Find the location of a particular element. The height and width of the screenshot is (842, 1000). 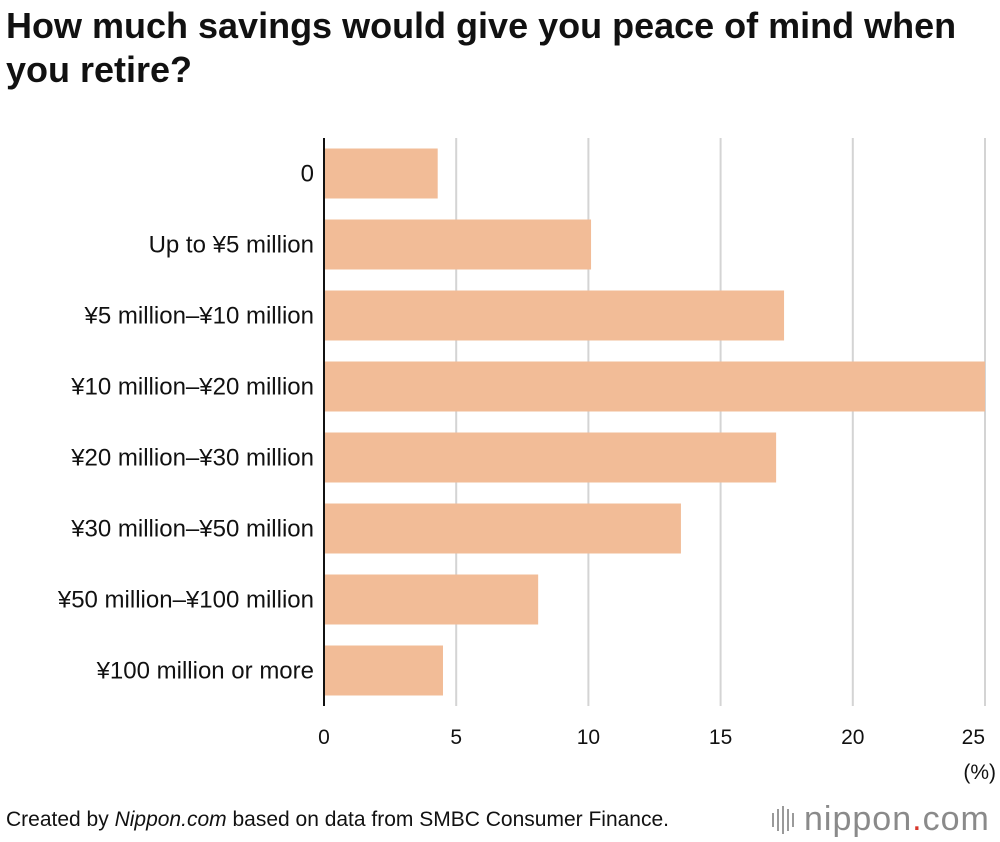

x-tick-label-10: 10 is located at coordinates (588, 737).